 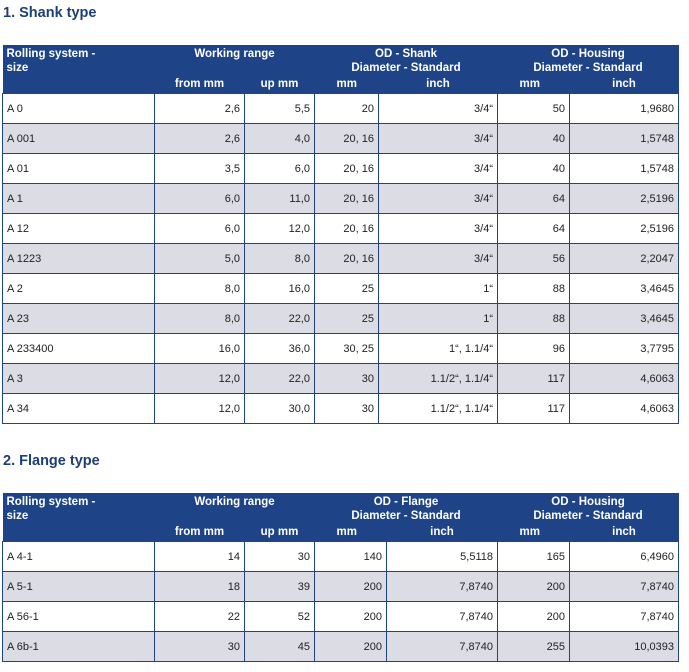 I want to click on table-cell: 30, 25, so click(x=346, y=348).